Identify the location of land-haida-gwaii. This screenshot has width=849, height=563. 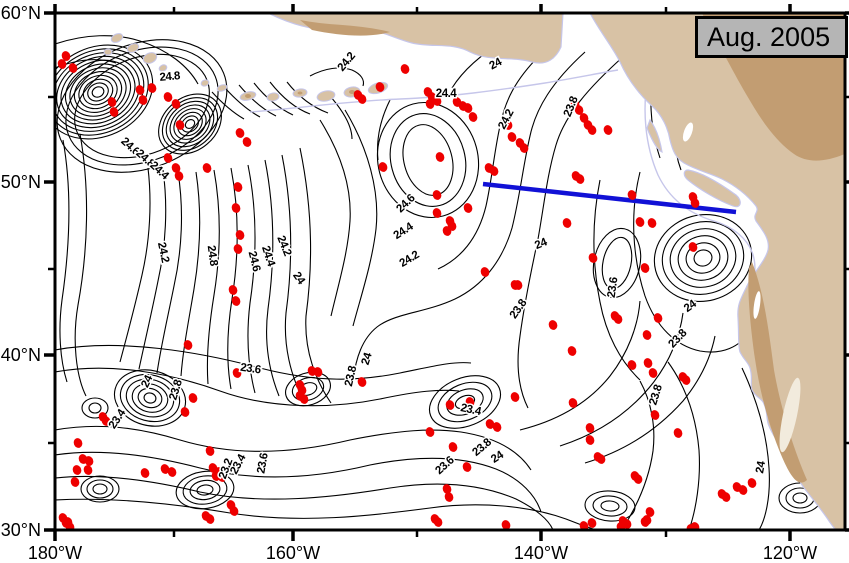
(654, 135).